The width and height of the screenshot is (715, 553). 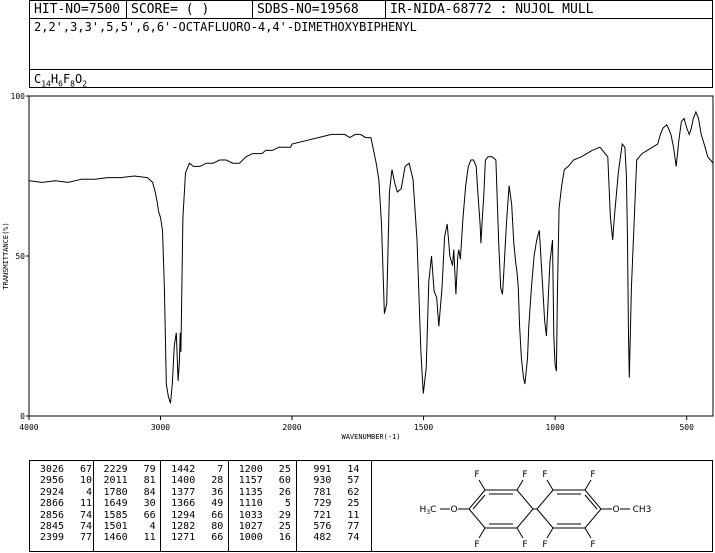 What do you see at coordinates (183, 538) in the screenshot?
I see `peak-wavenumber: 1271` at bounding box center [183, 538].